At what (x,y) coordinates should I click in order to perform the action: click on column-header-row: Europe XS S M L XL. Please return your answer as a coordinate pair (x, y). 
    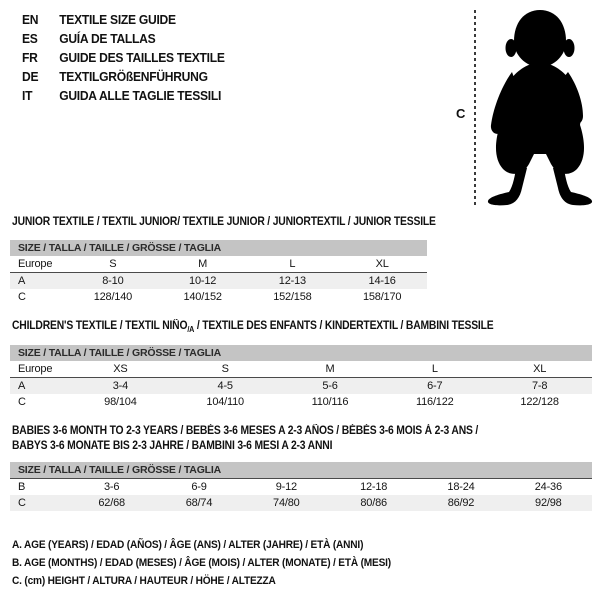
    Looking at the image, I should click on (301, 369).